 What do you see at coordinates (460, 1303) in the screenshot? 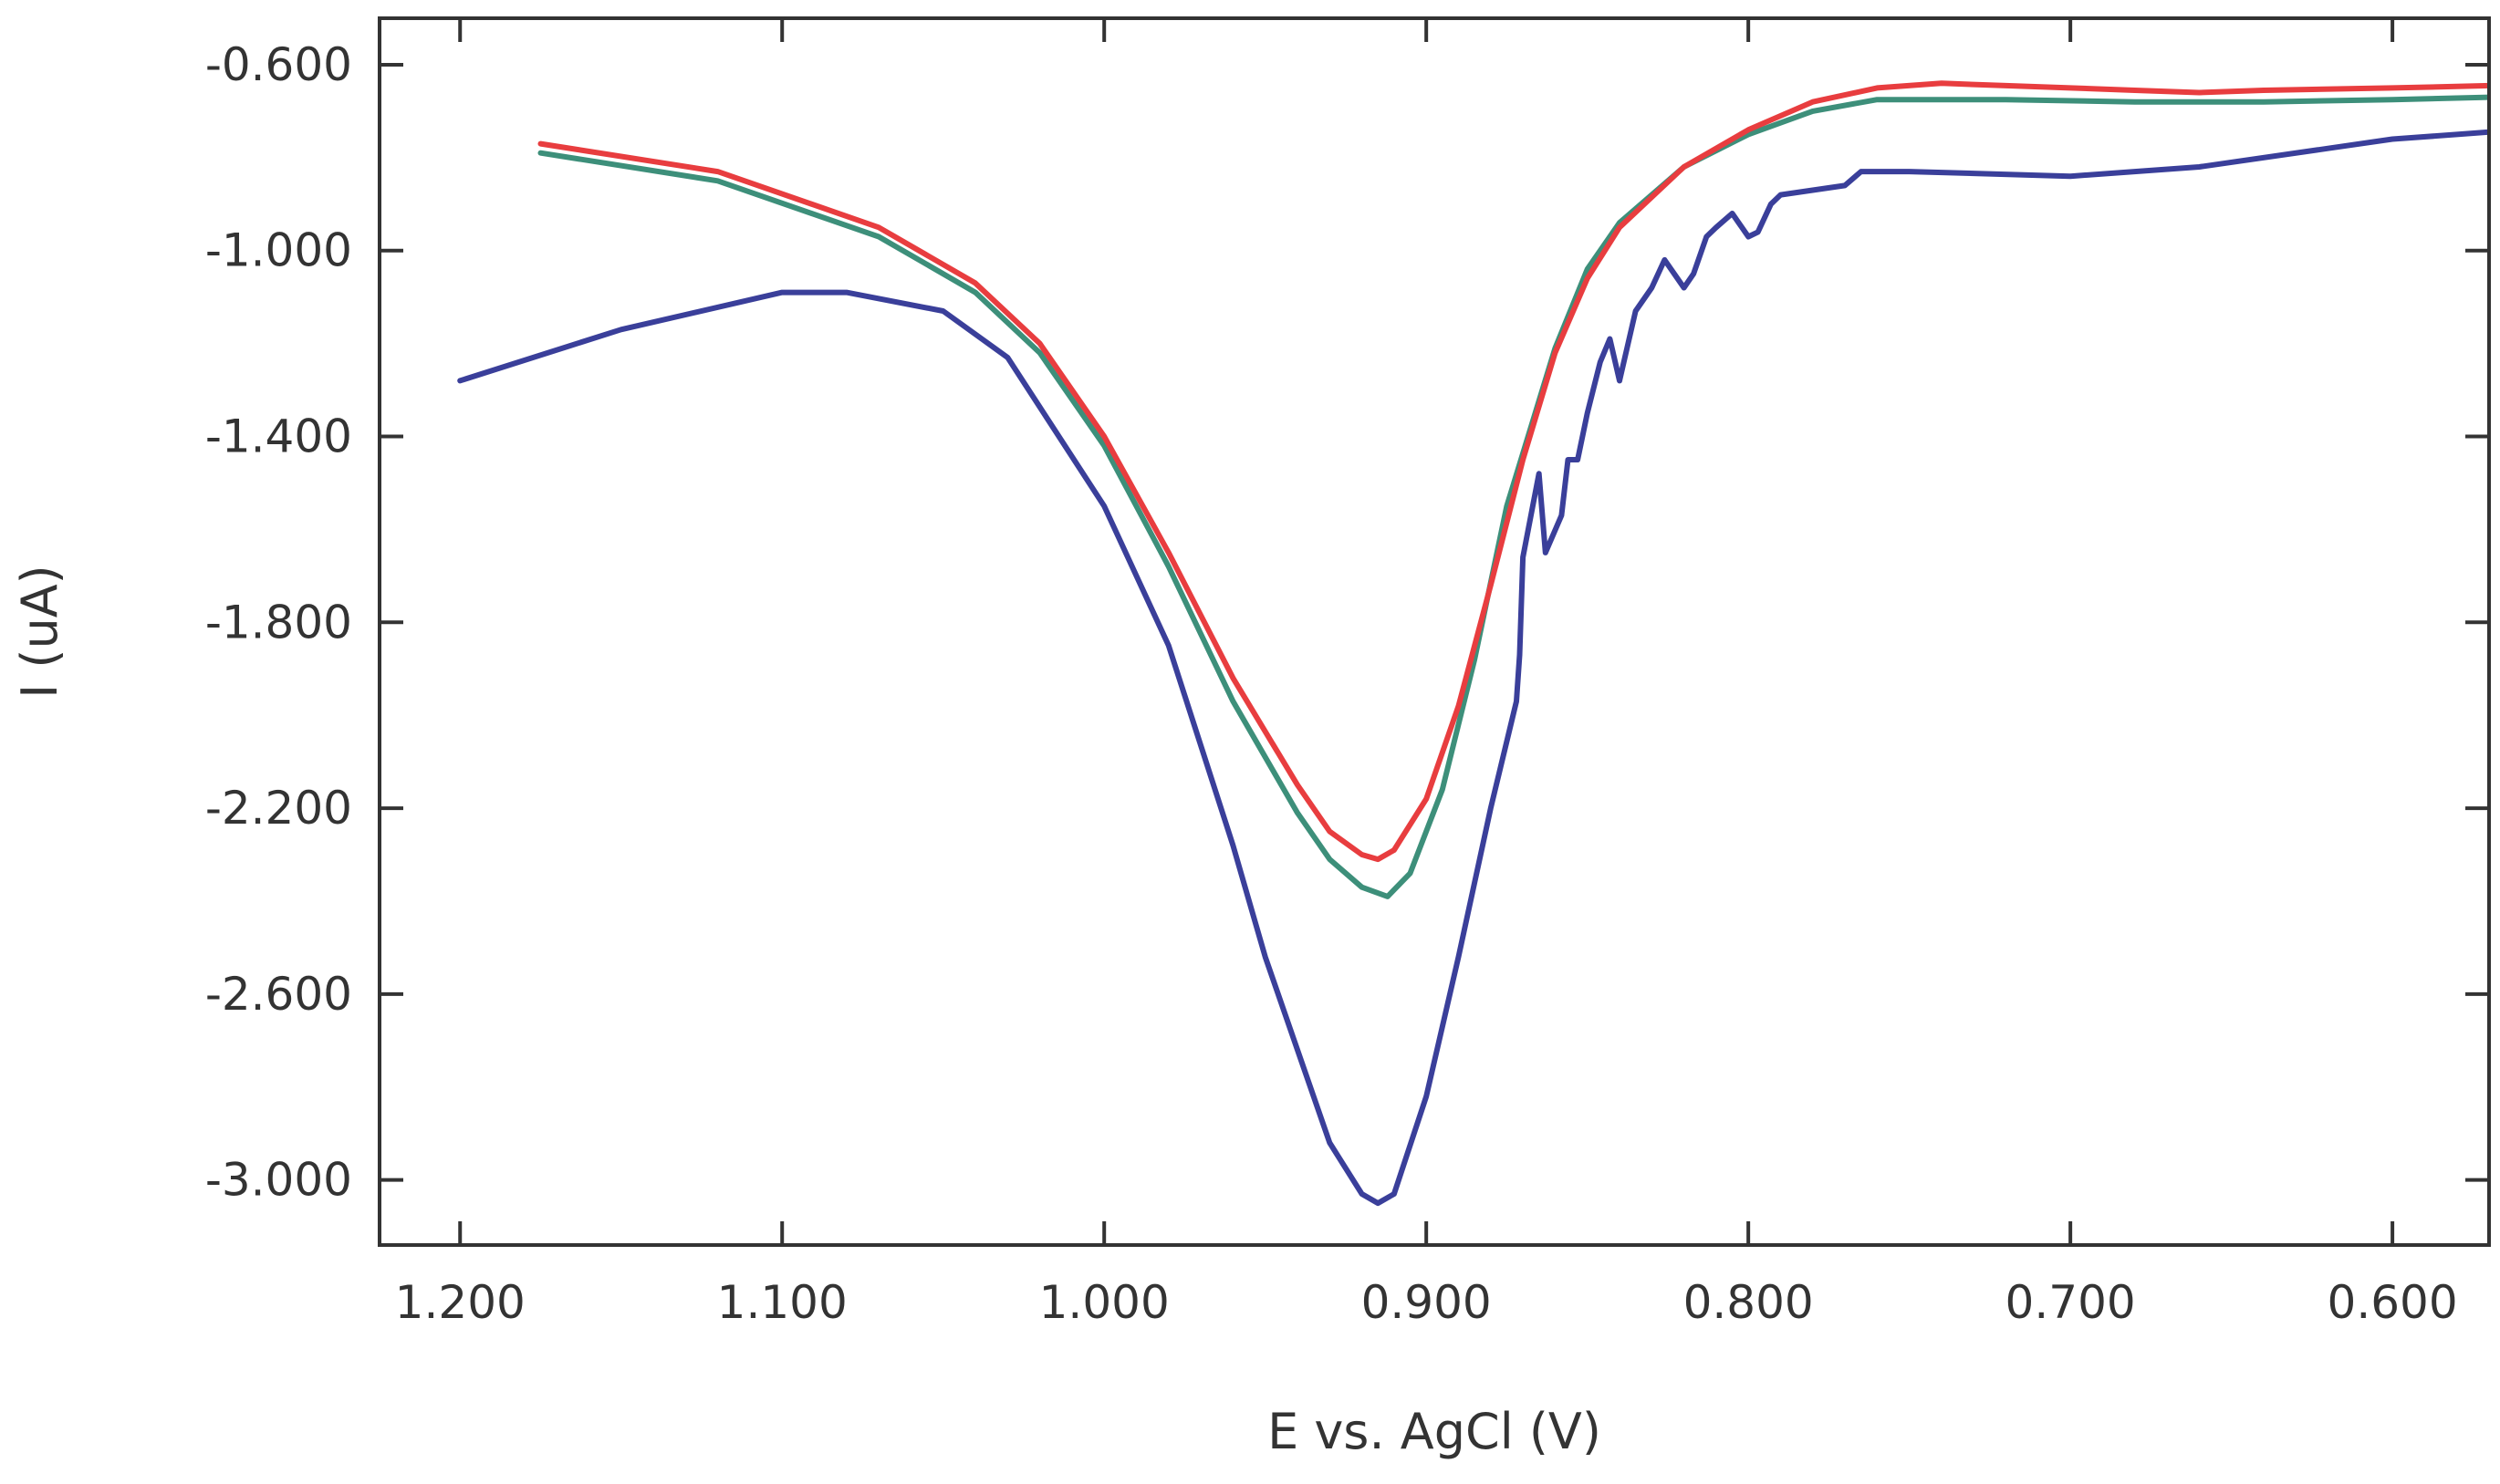
I see `x-tick-label: 1.200` at bounding box center [460, 1303].